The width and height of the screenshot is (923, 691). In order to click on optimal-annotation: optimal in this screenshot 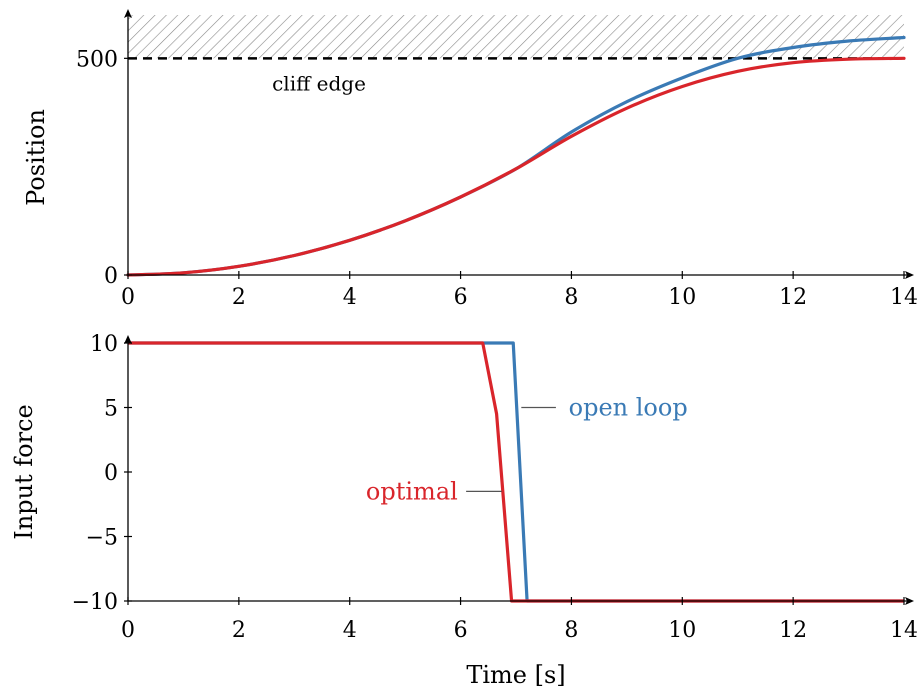, I will do `click(412, 491)`.